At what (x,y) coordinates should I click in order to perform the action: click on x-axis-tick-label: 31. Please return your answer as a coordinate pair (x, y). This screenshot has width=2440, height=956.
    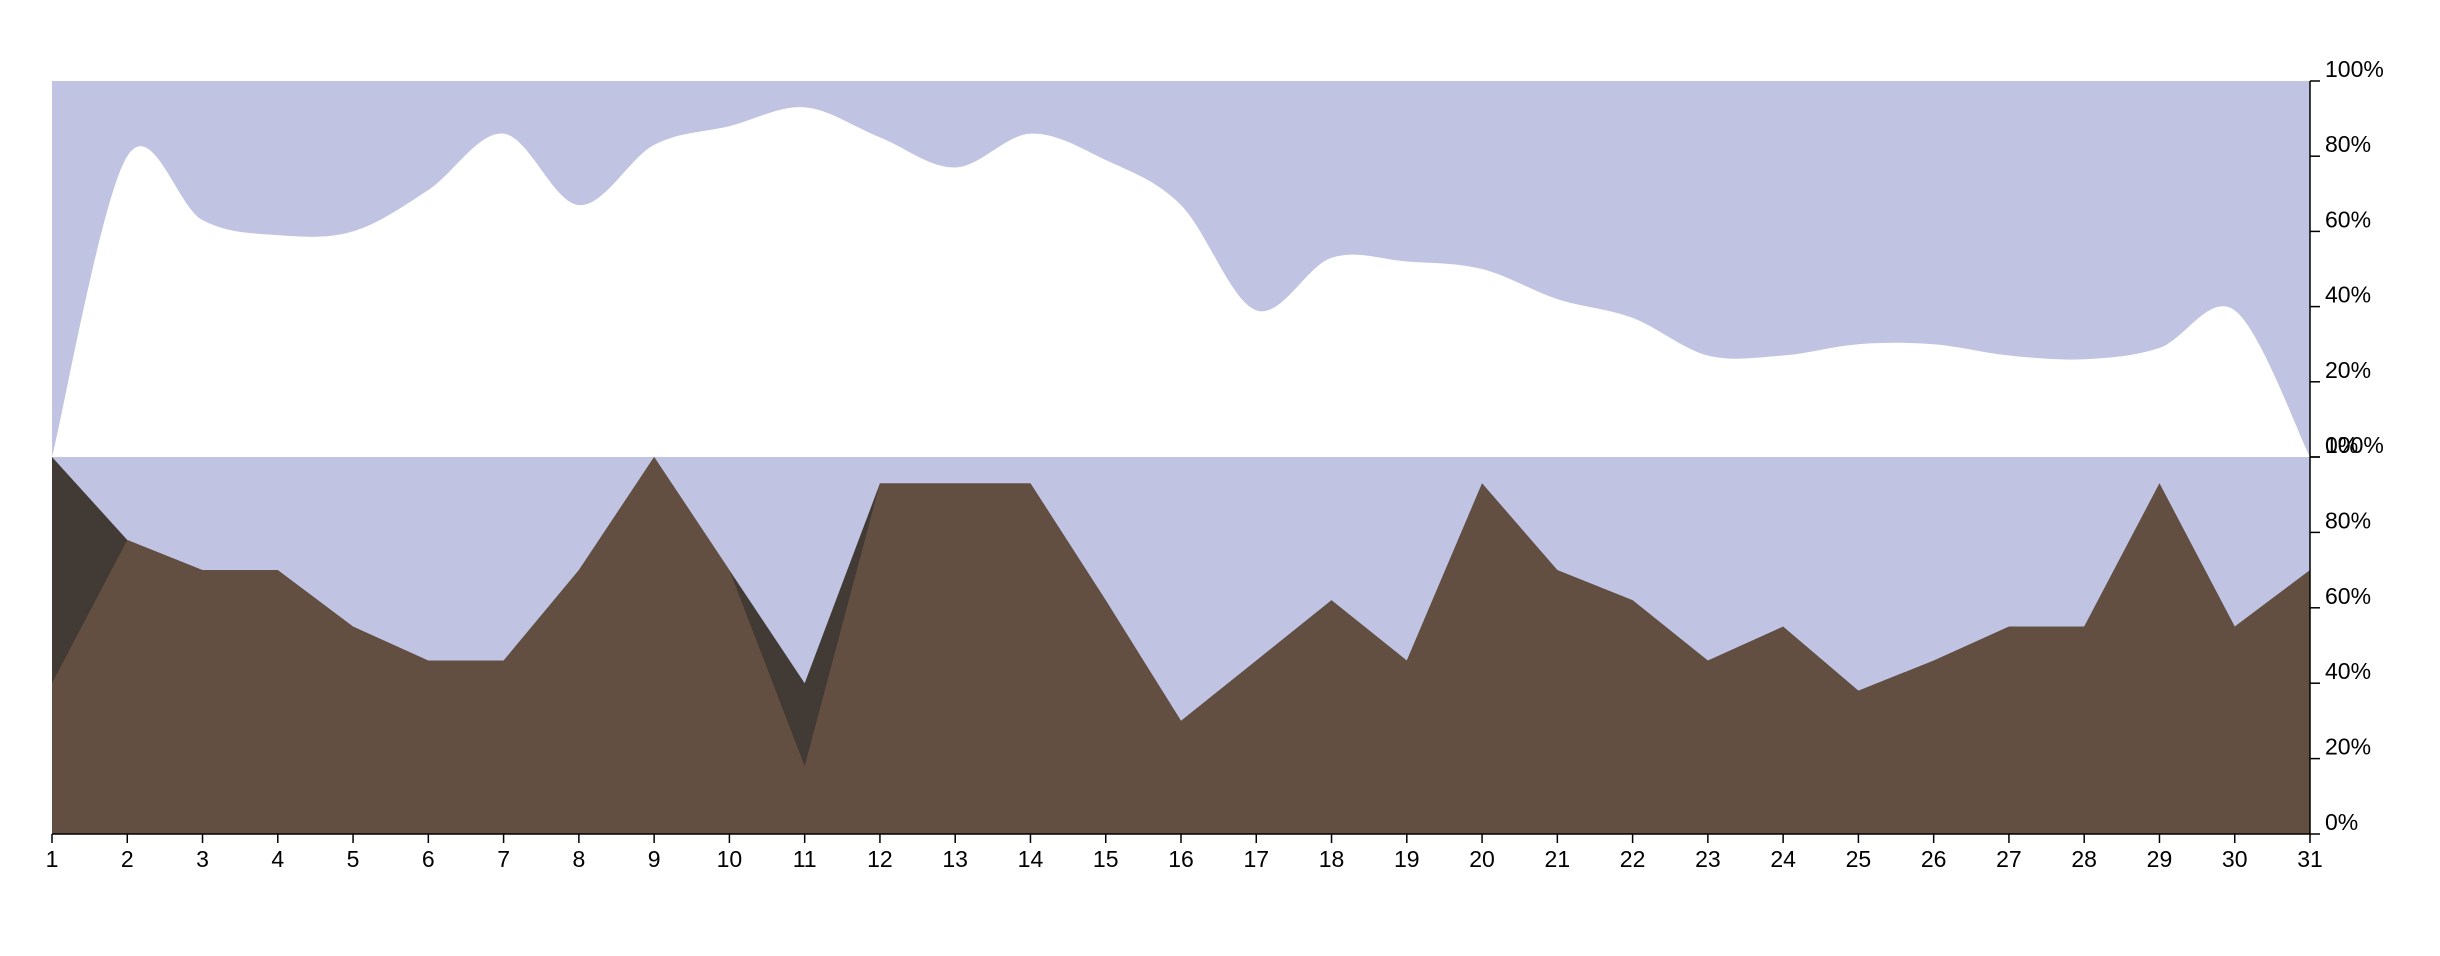
    Looking at the image, I should click on (2310, 859).